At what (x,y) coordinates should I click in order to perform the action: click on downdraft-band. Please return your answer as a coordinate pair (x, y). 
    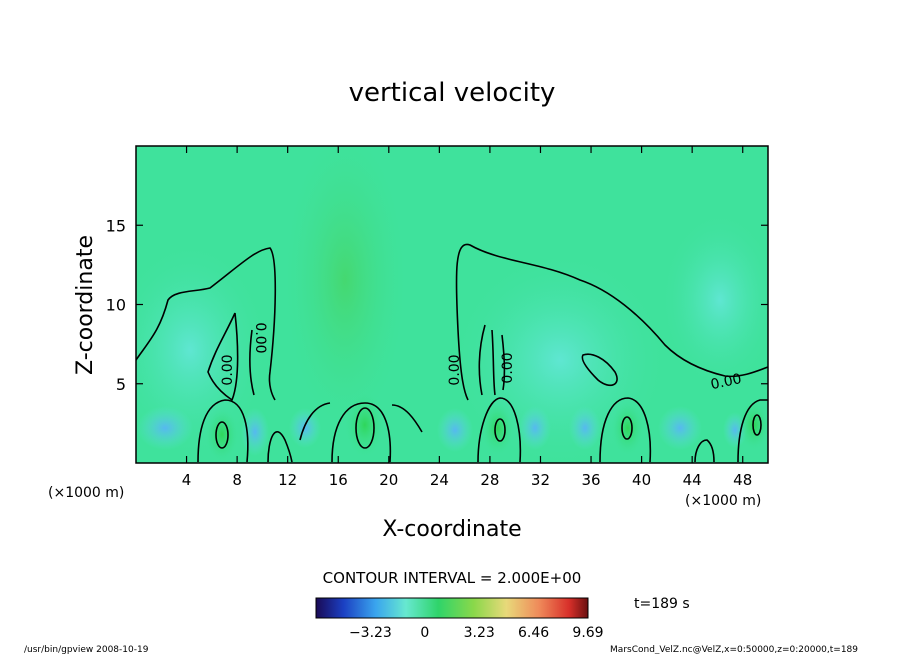
    Looking at the image, I should click on (442, 431).